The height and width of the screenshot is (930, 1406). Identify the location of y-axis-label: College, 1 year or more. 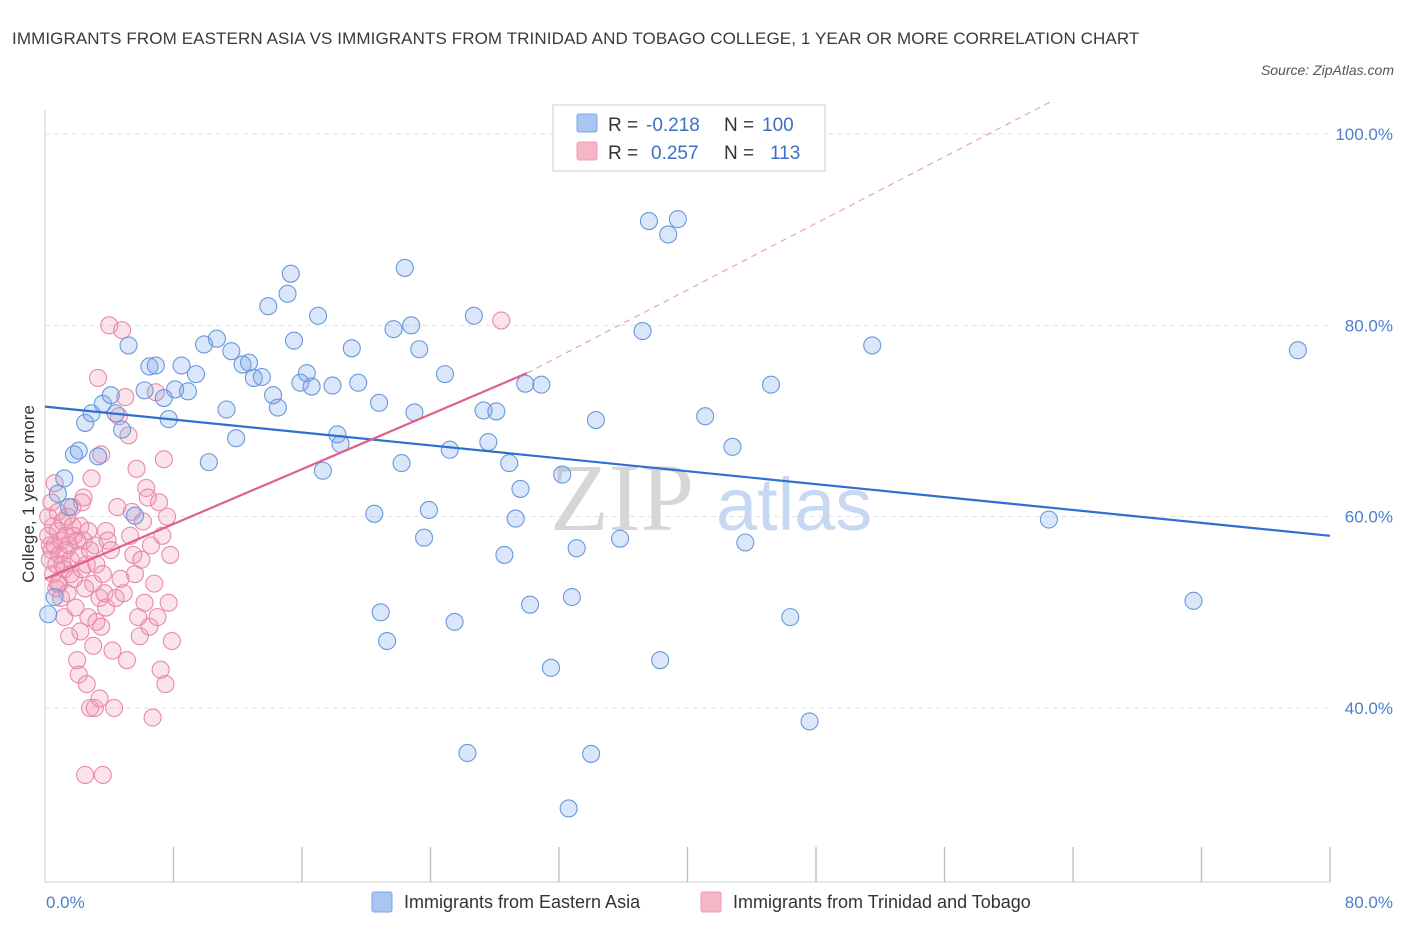
(28, 494).